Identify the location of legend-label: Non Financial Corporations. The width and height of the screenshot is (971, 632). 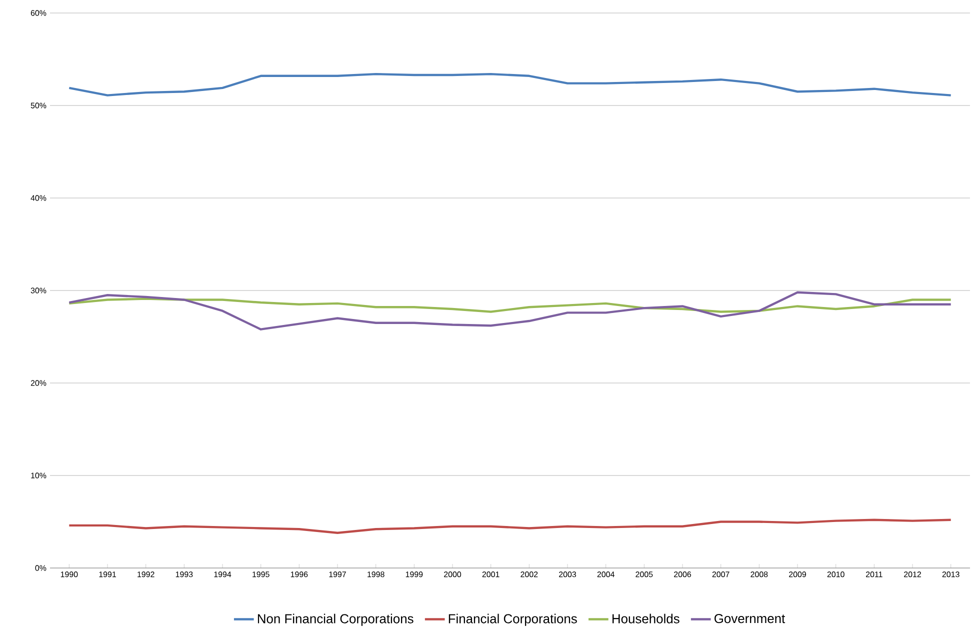
(336, 620).